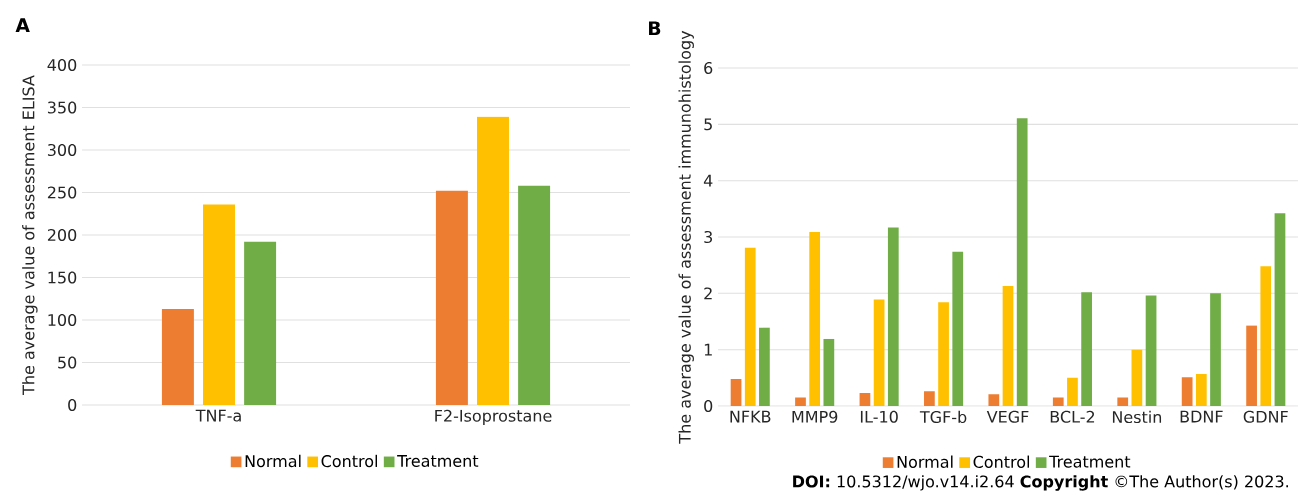 The width and height of the screenshot is (1298, 497). Describe the element at coordinates (1201, 416) in the screenshot. I see `x-tick-label: BDNF` at that location.